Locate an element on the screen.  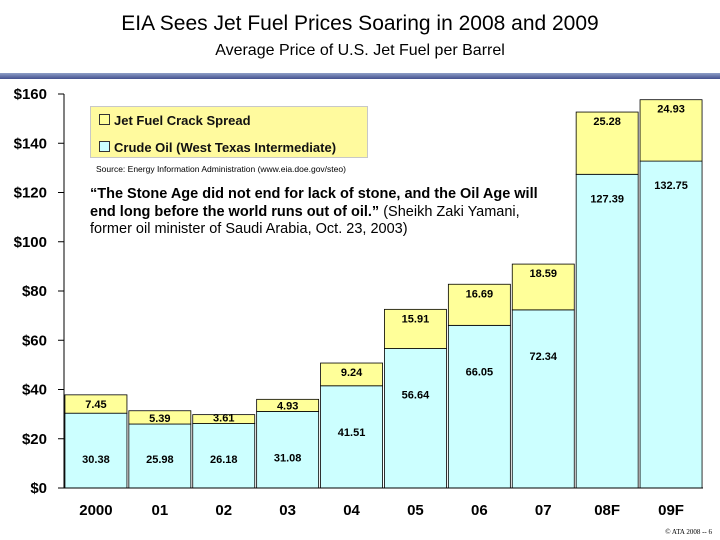
x-tick-label: 06 is located at coordinates (479, 510).